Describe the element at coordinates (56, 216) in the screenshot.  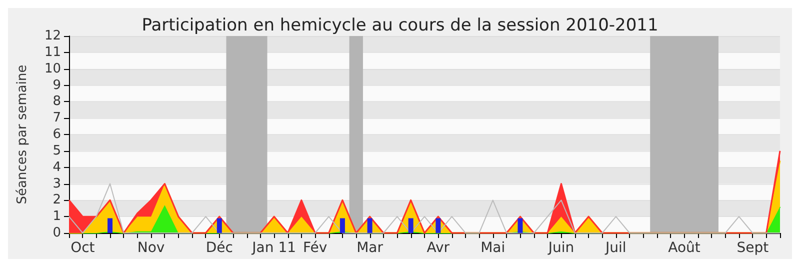
I see `y-tick-label: 1` at that location.